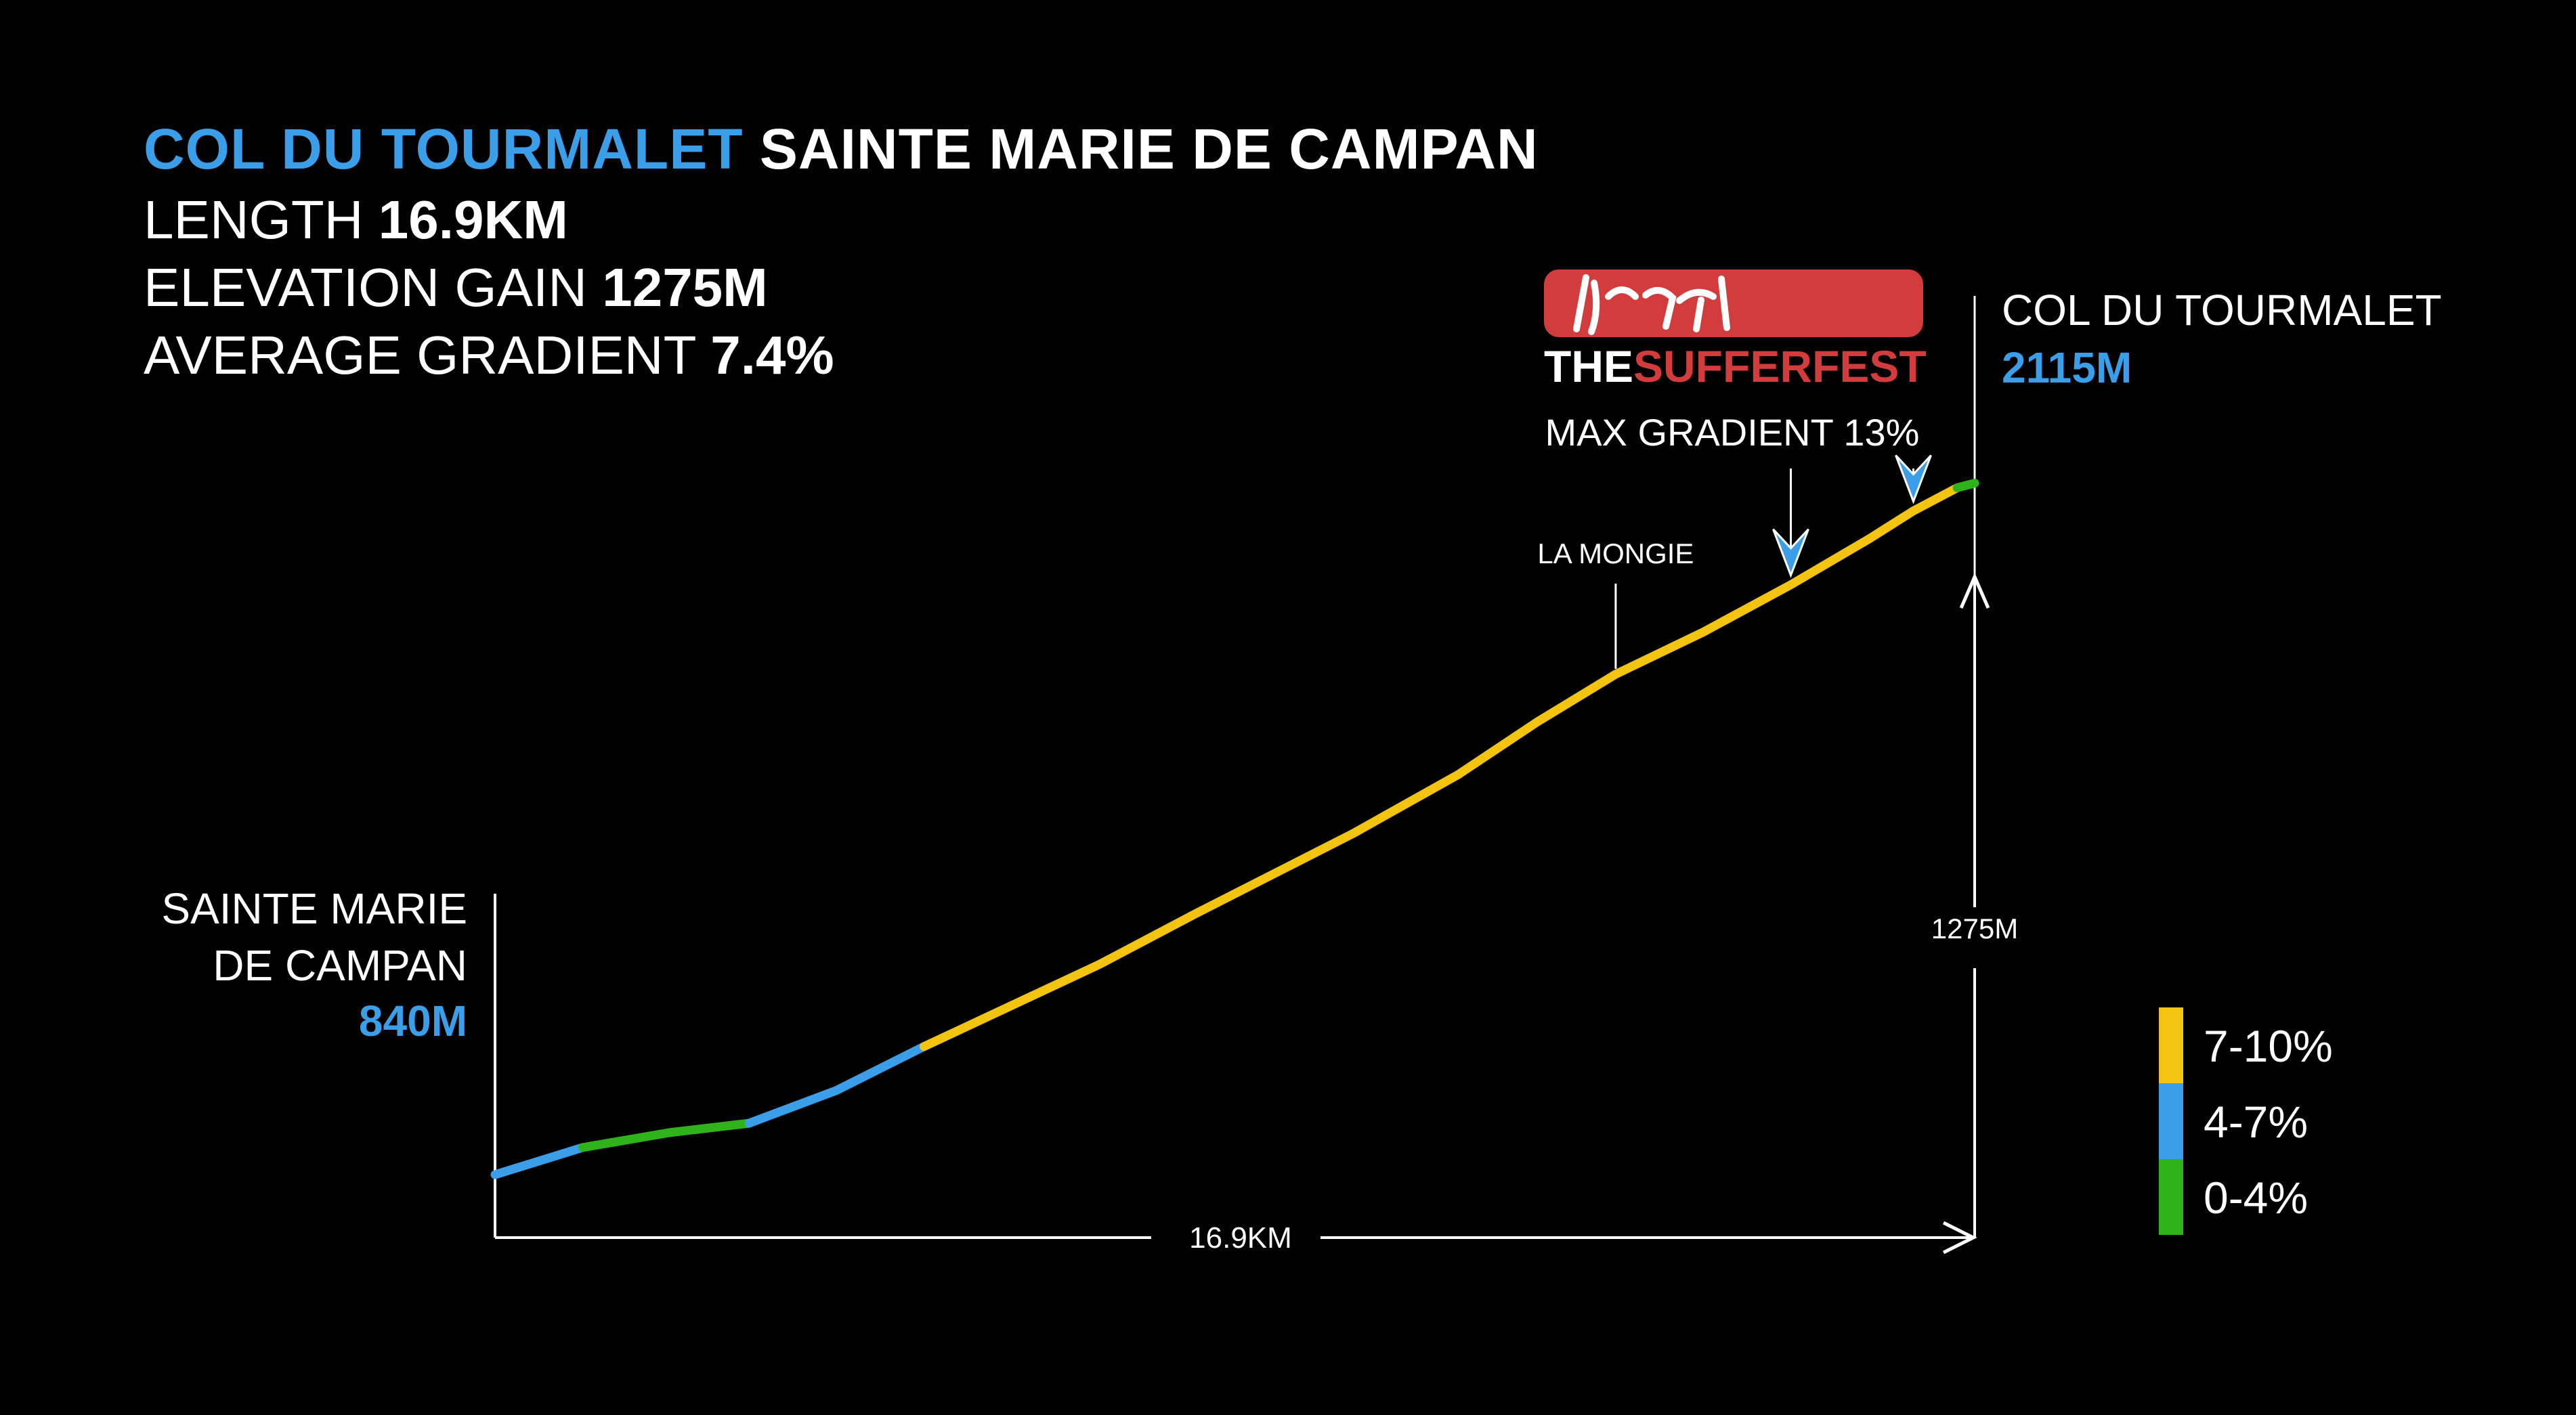 The image size is (2576, 1415). What do you see at coordinates (1780, 366) in the screenshot?
I see `logo-text-red: SUFFERFEST` at bounding box center [1780, 366].